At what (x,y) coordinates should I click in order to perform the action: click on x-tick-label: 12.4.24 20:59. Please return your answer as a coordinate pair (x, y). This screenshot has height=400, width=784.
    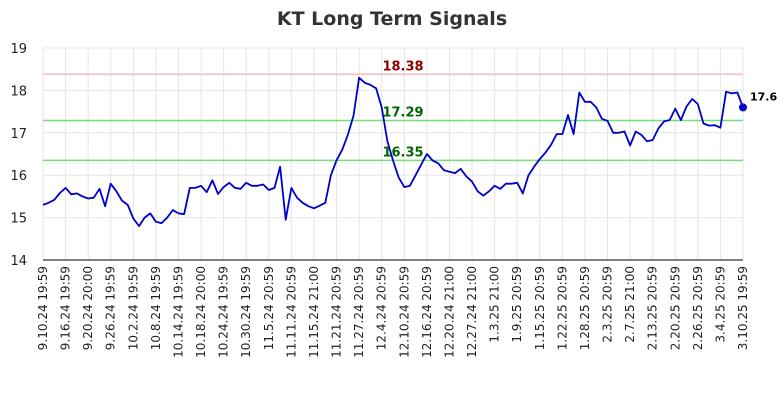
    Looking at the image, I should click on (382, 308).